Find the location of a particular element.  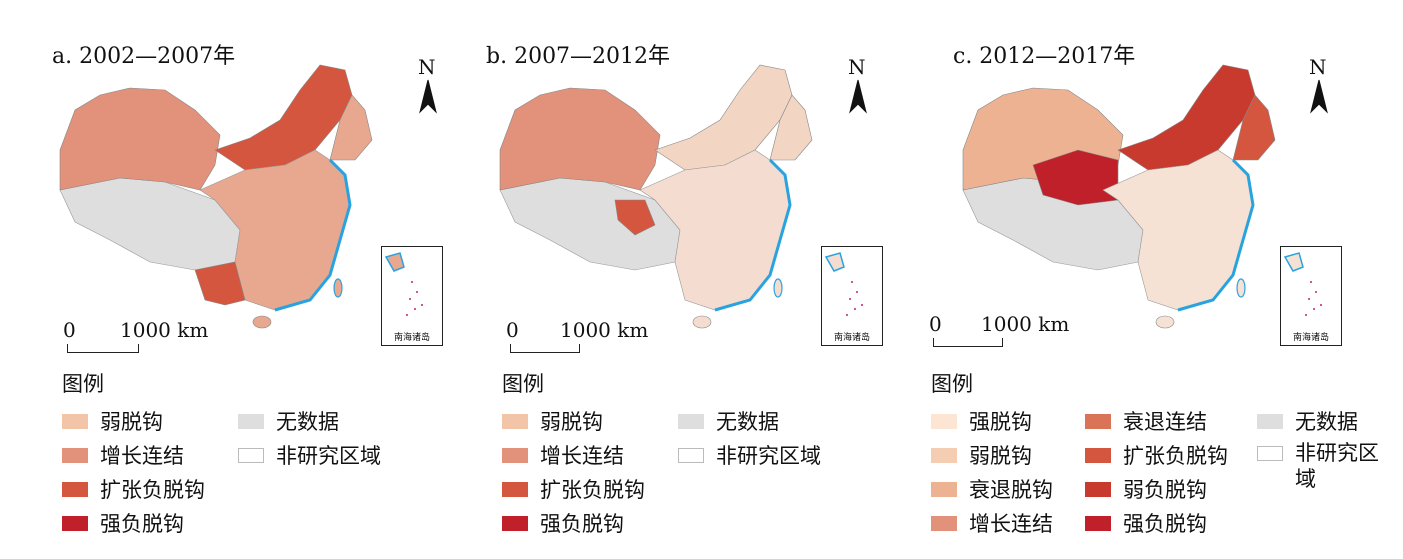

china-map-b is located at coordinates (683, 196).